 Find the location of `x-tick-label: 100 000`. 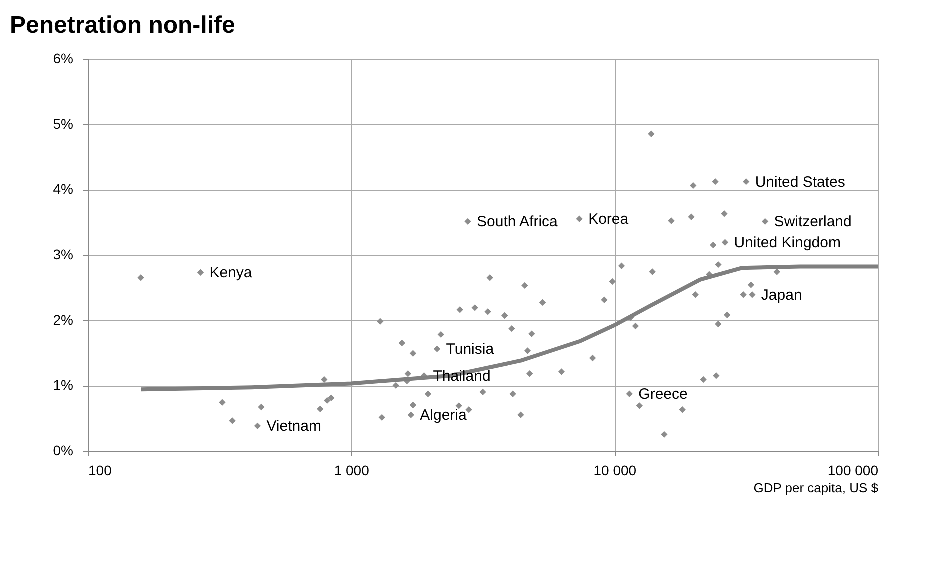

x-tick-label: 100 000 is located at coordinates (853, 470).